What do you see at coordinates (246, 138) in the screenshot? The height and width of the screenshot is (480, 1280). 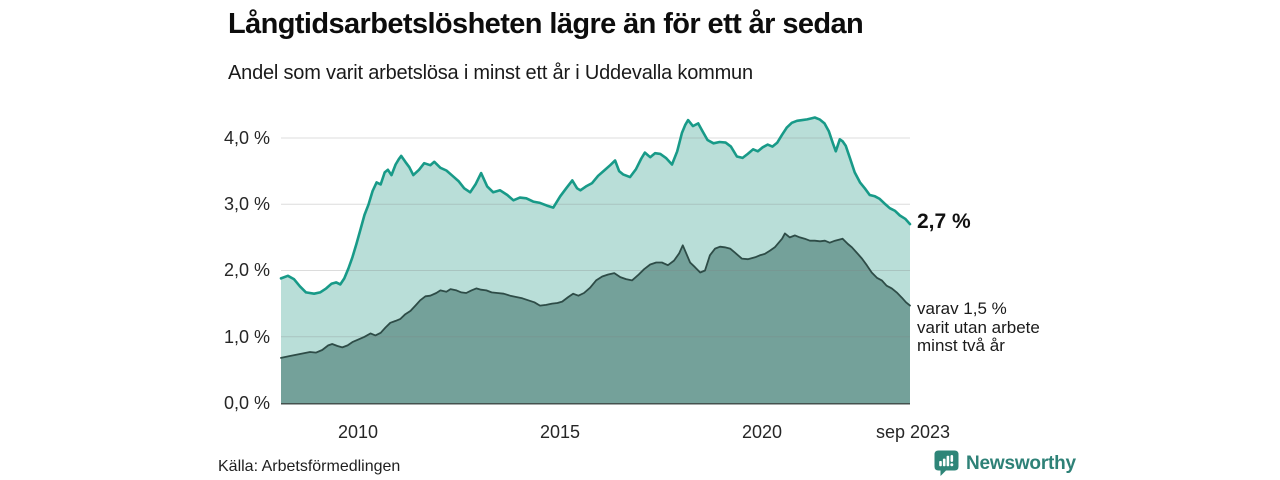 I see `y-tick-4: 4,0 %` at bounding box center [246, 138].